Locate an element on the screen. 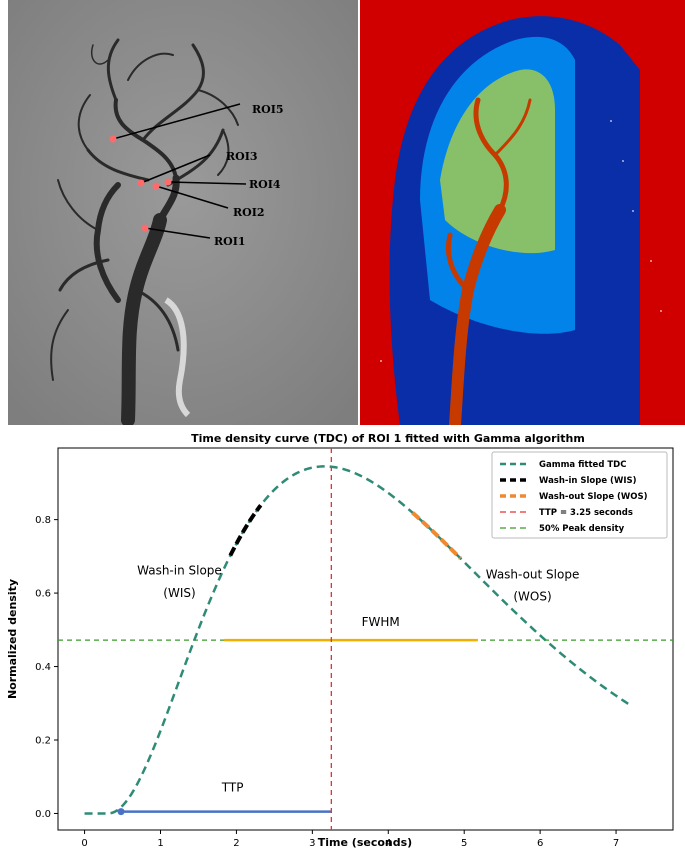  roi4-marker is located at coordinates (168, 182).